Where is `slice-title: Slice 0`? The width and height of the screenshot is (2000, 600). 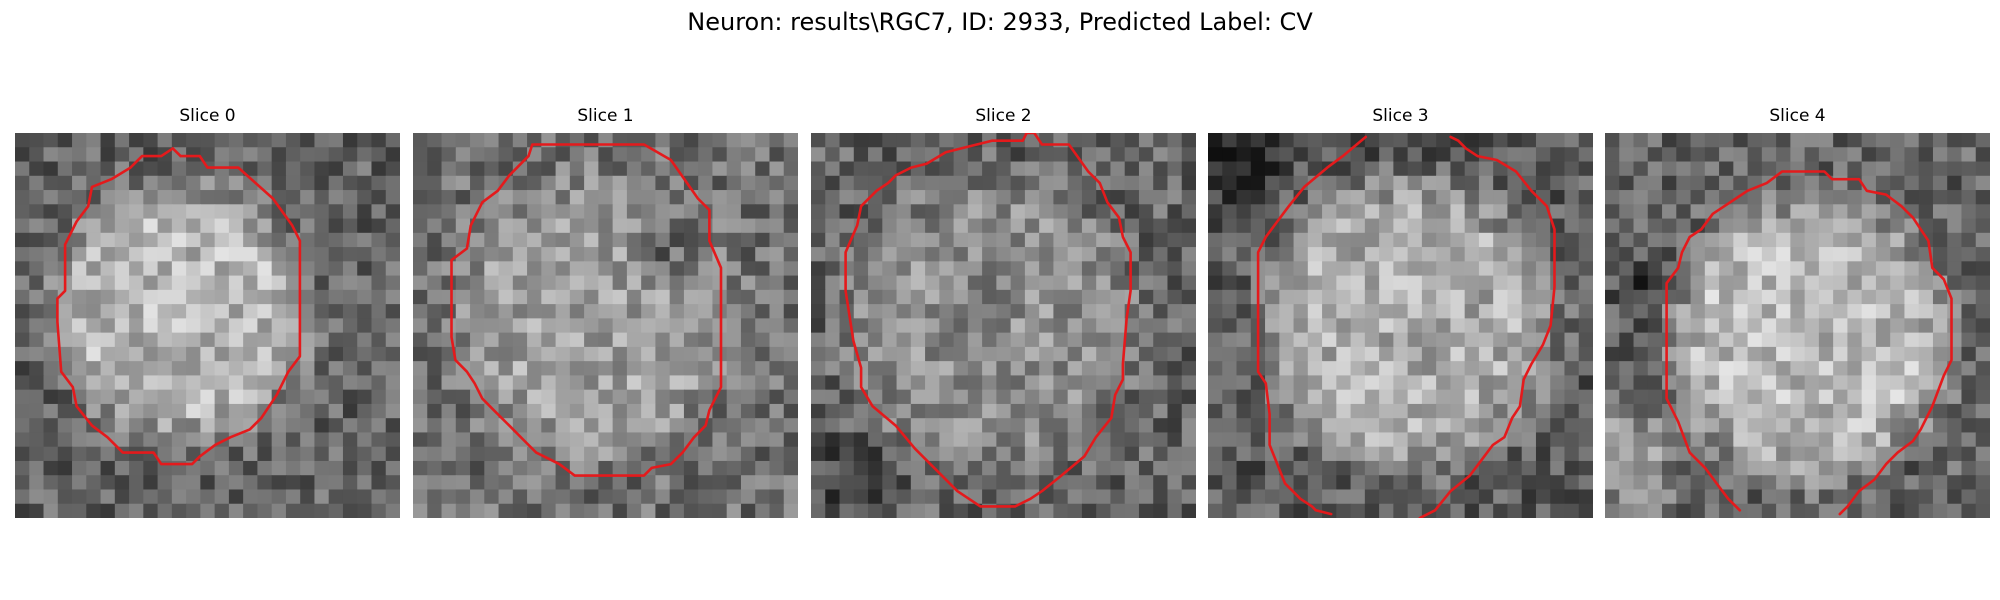 slice-title: Slice 0 is located at coordinates (207, 116).